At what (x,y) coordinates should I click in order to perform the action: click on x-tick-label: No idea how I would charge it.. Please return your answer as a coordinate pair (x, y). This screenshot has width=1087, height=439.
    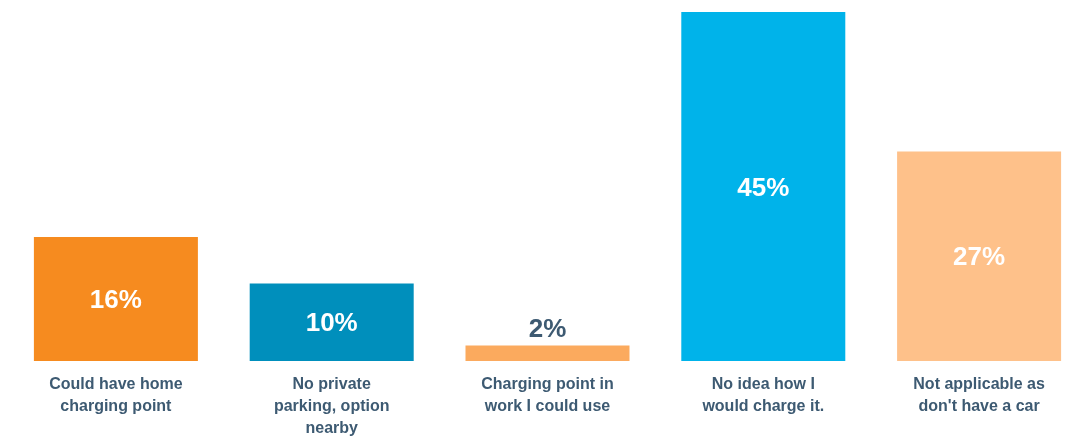
    Looking at the image, I should click on (763, 394).